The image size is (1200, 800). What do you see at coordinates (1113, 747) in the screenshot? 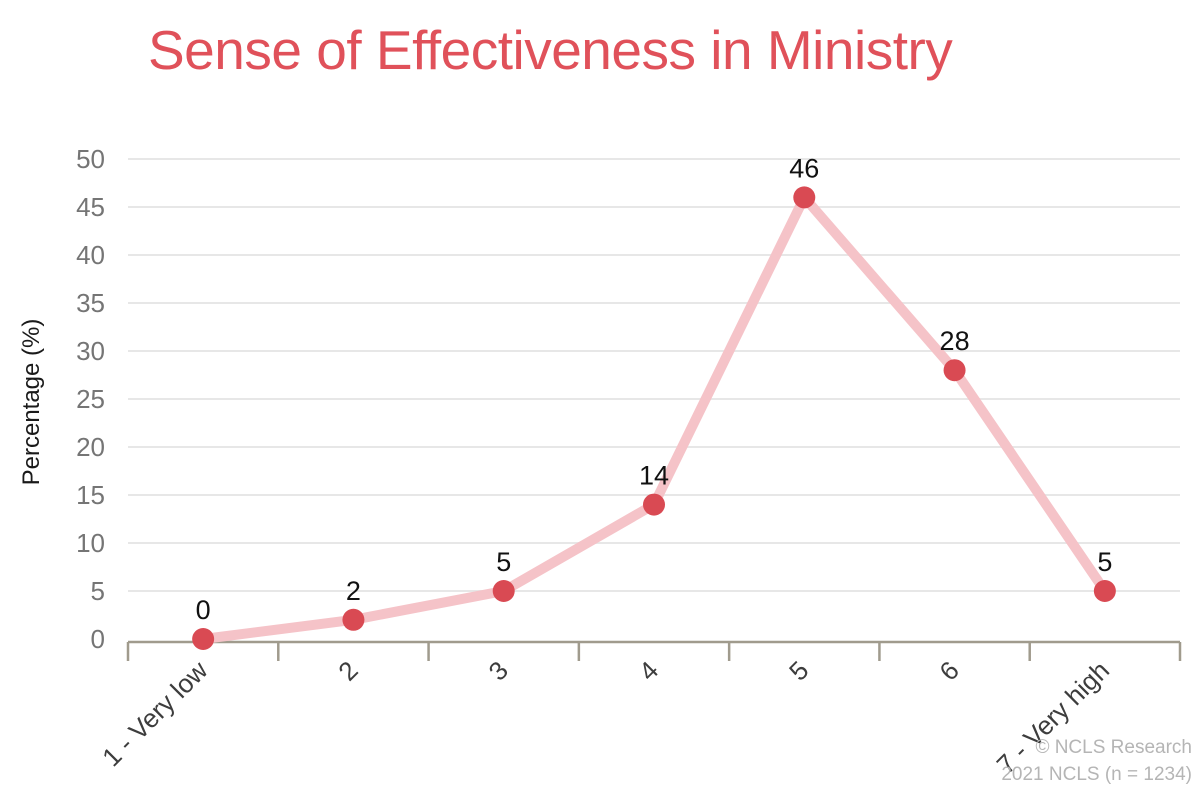
I see `footer-attribution: © NCLS Research` at bounding box center [1113, 747].